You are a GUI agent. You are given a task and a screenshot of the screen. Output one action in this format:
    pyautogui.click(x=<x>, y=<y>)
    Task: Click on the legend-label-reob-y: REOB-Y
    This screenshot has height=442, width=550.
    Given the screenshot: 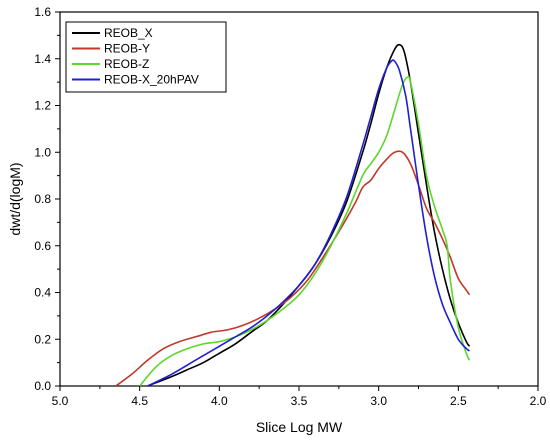 What is the action you would take?
    pyautogui.click(x=127, y=49)
    